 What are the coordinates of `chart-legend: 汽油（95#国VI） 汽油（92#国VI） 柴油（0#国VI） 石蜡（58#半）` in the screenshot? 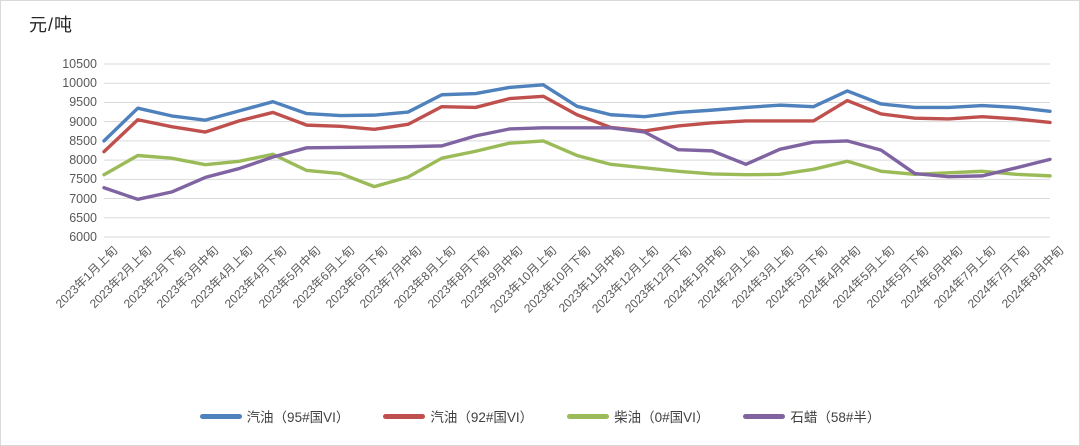 It's located at (540, 416).